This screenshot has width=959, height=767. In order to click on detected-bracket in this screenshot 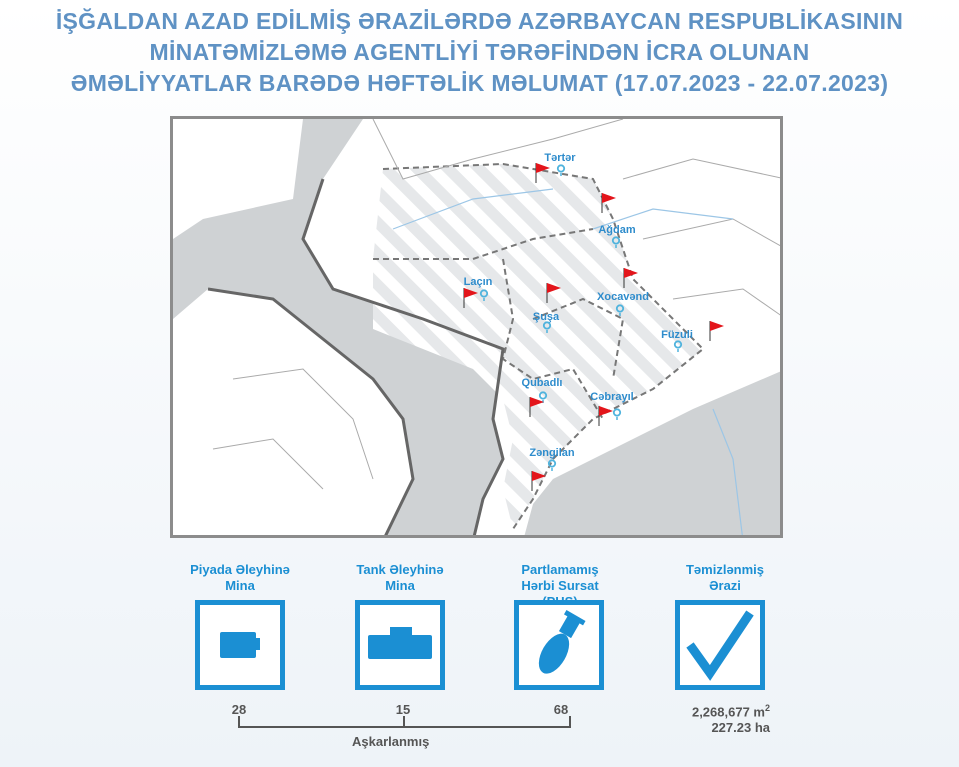, I will do `click(404, 722)`.